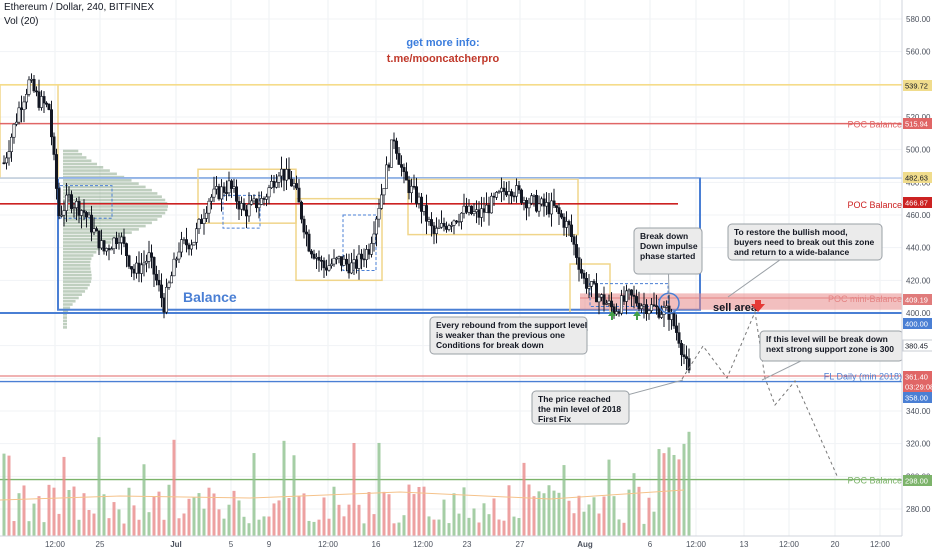  Describe the element at coordinates (500, 335) in the screenshot. I see `callout-text: is weaker than the previous one` at that location.